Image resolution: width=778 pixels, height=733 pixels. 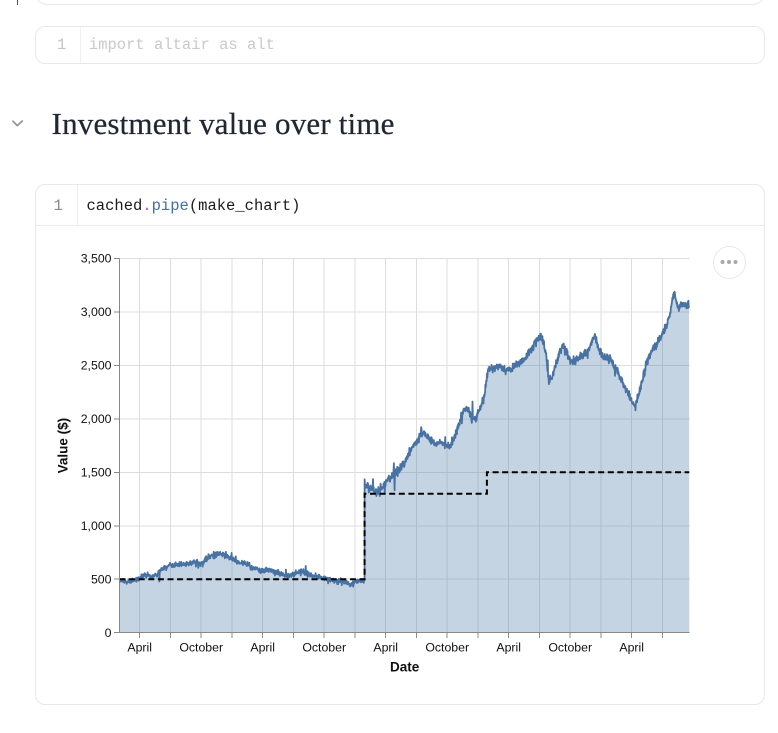 I want to click on svg-text: Value ($), so click(x=63, y=445).